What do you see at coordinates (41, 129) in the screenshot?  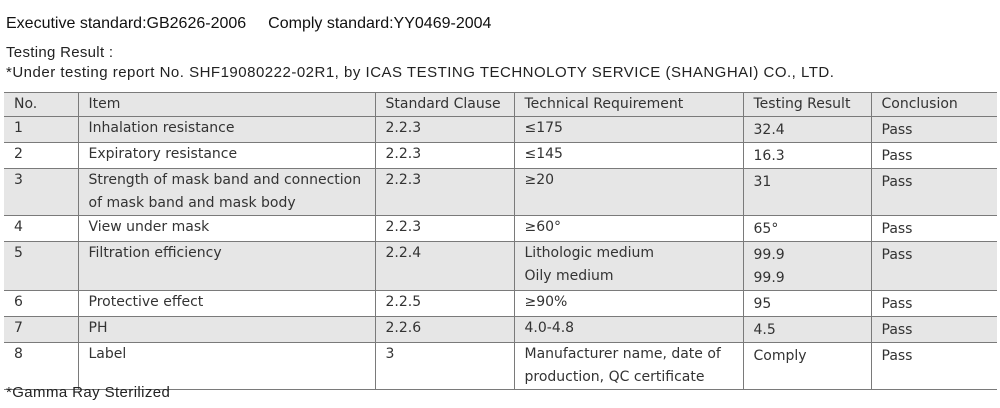 I see `cell-no: 1` at bounding box center [41, 129].